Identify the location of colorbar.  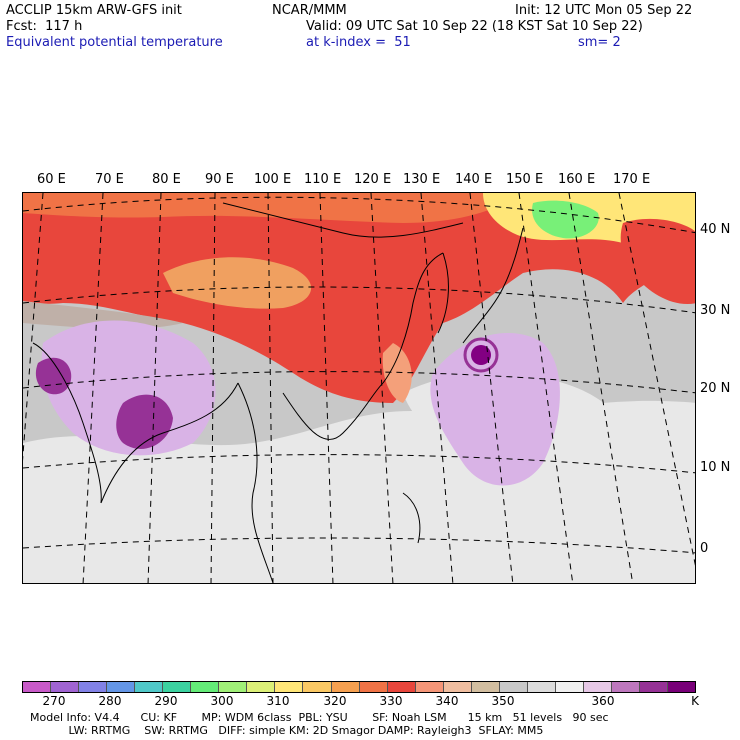
(359, 687).